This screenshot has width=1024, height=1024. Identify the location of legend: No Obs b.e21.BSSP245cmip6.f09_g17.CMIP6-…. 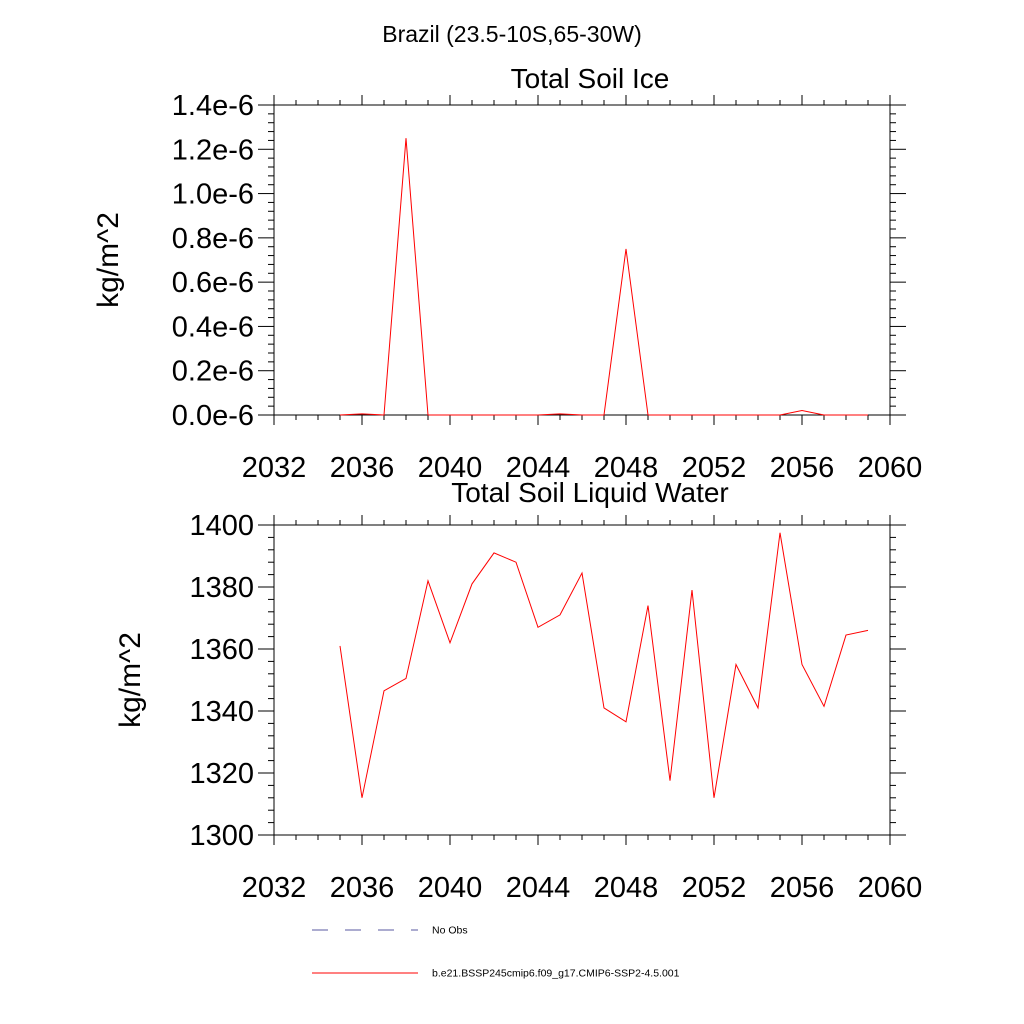
(496, 952).